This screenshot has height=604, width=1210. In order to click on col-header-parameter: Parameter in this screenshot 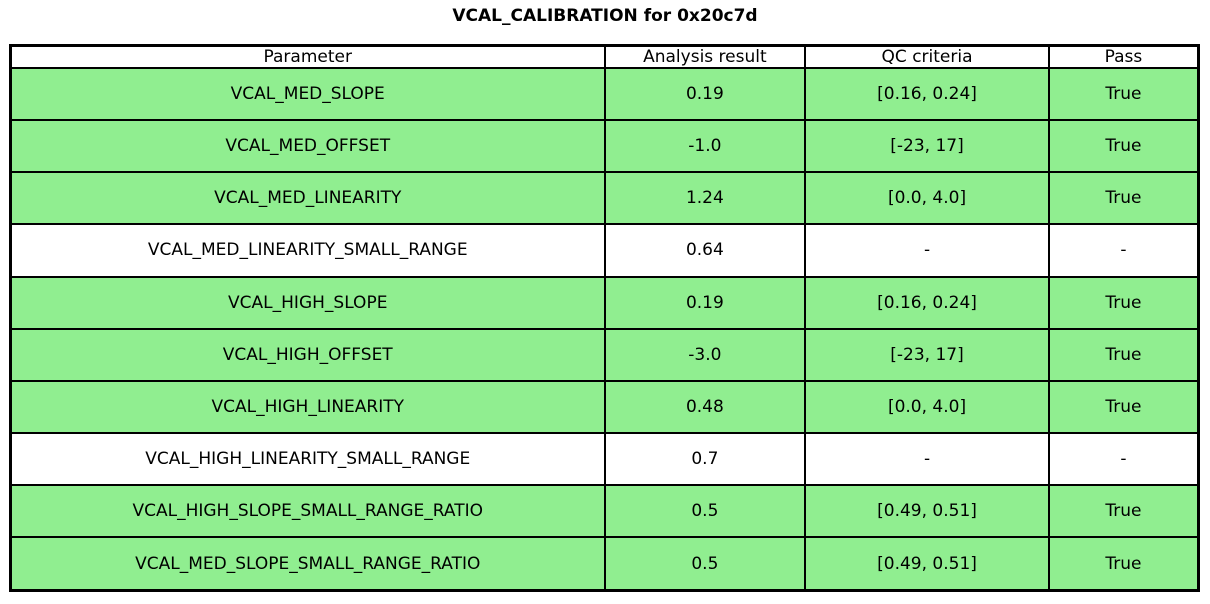, I will do `click(307, 56)`.